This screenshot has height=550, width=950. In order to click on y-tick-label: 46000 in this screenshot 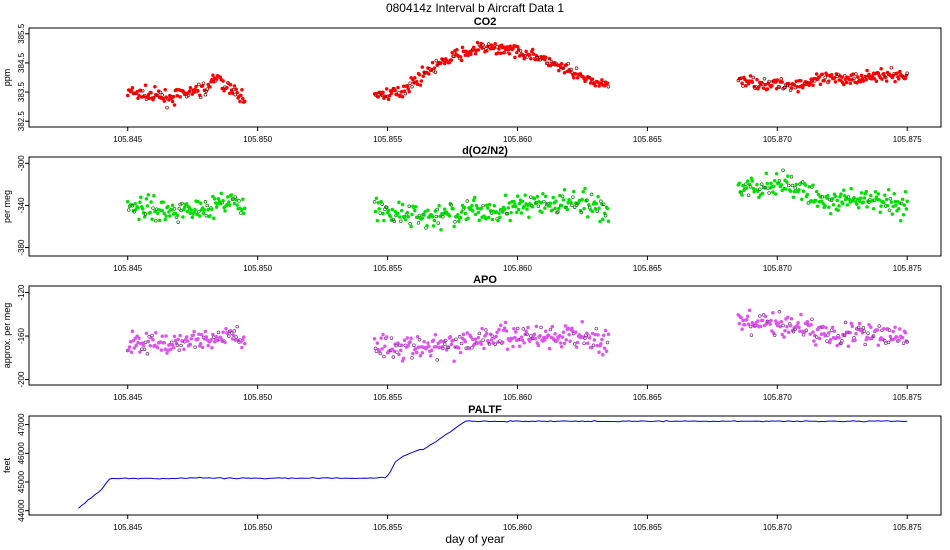, I will do `click(21, 453)`.